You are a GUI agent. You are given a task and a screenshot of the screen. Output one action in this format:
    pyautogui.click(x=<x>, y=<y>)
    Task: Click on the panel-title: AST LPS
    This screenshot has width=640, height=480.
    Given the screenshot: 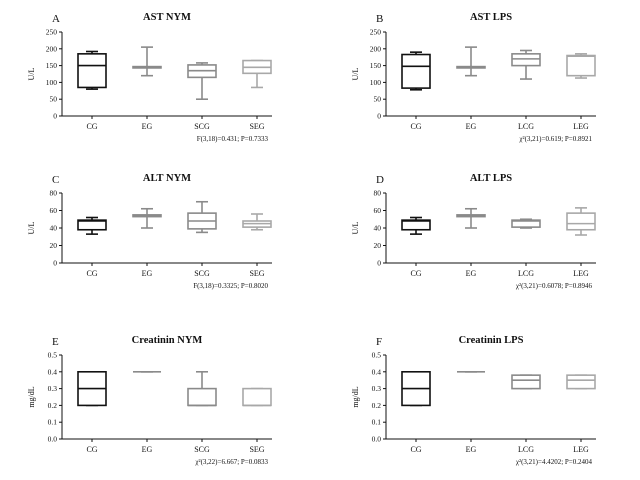 What is the action you would take?
    pyautogui.click(x=491, y=17)
    